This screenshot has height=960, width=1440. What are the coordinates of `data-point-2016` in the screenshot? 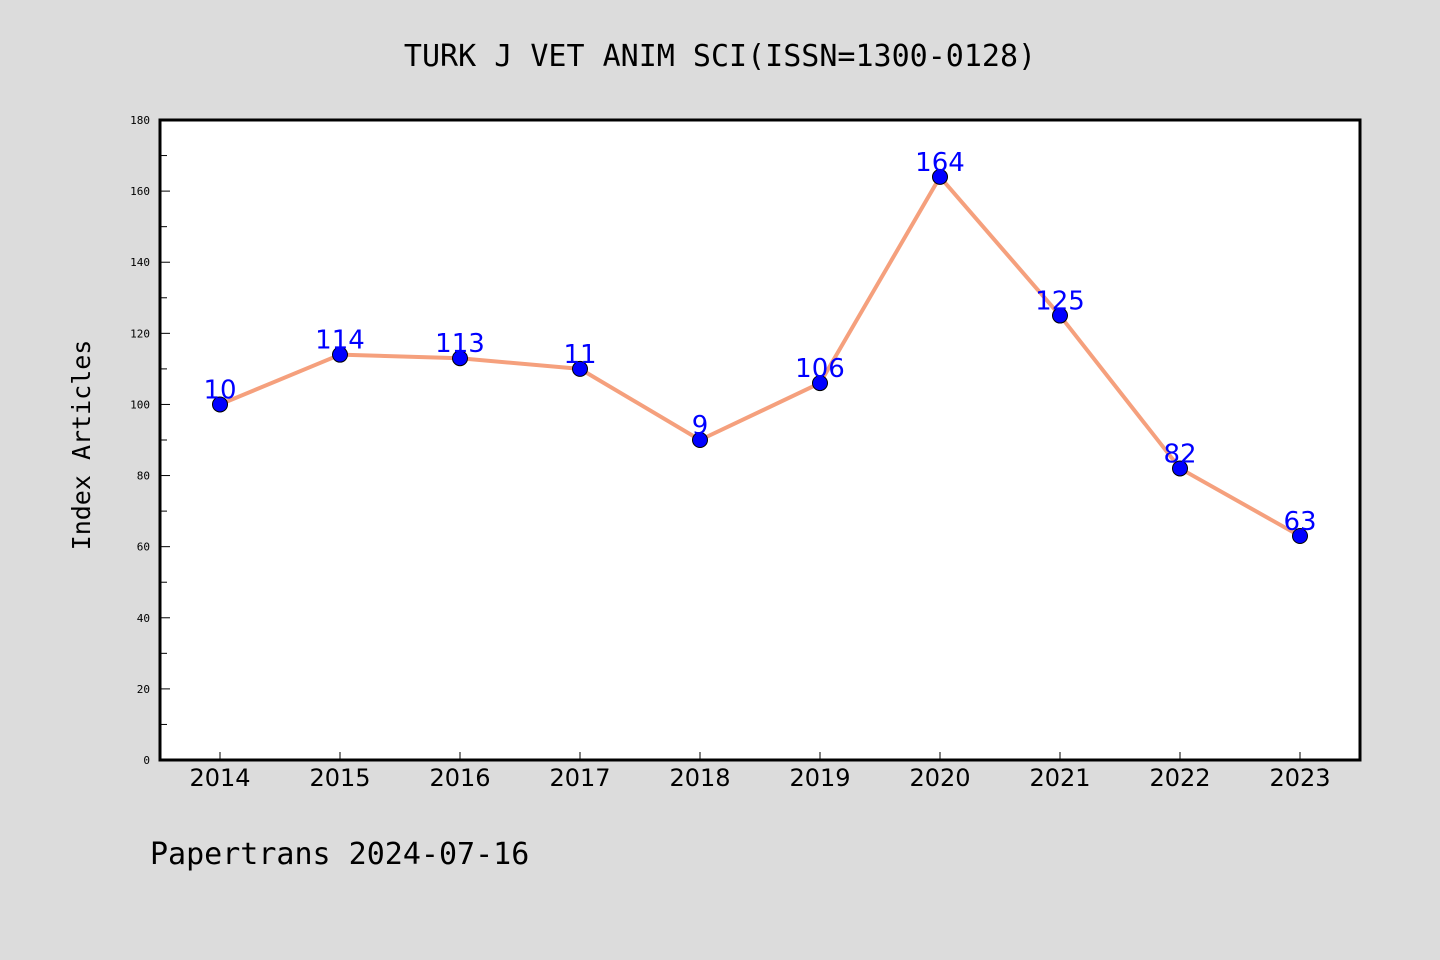 It's located at (460, 358).